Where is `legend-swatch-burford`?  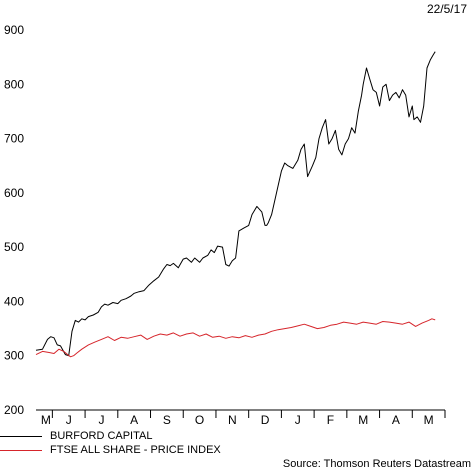
legend-swatch-burford is located at coordinates (21, 436).